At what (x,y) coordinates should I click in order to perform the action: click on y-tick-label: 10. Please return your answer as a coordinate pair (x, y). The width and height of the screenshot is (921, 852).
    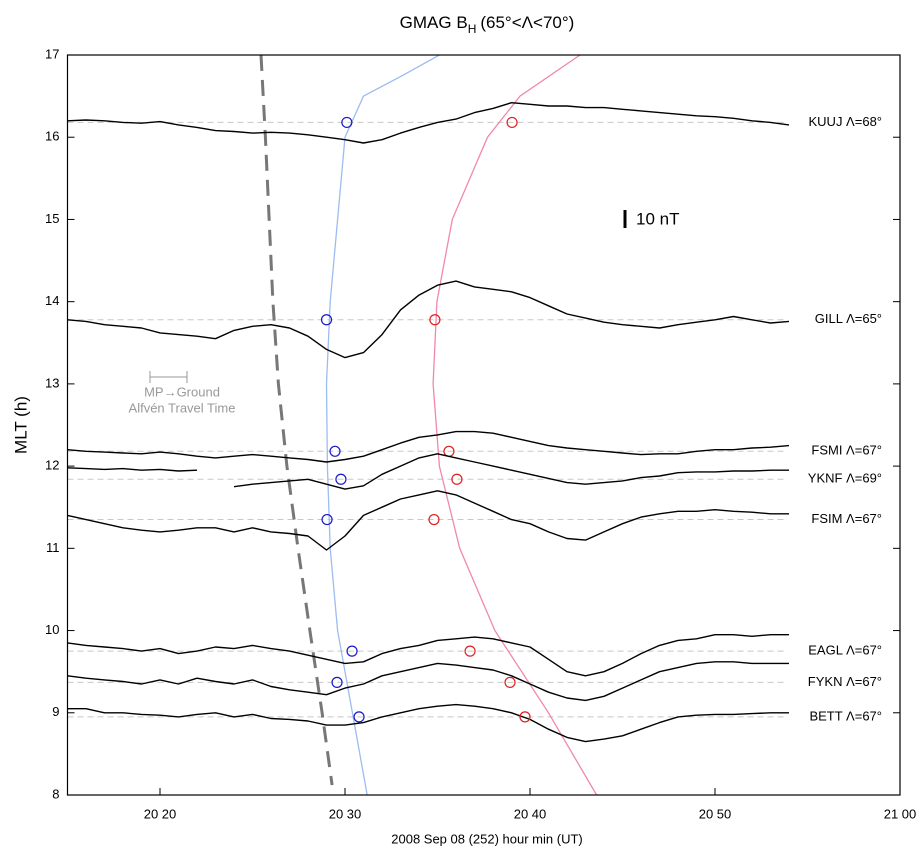
    Looking at the image, I should click on (52, 629).